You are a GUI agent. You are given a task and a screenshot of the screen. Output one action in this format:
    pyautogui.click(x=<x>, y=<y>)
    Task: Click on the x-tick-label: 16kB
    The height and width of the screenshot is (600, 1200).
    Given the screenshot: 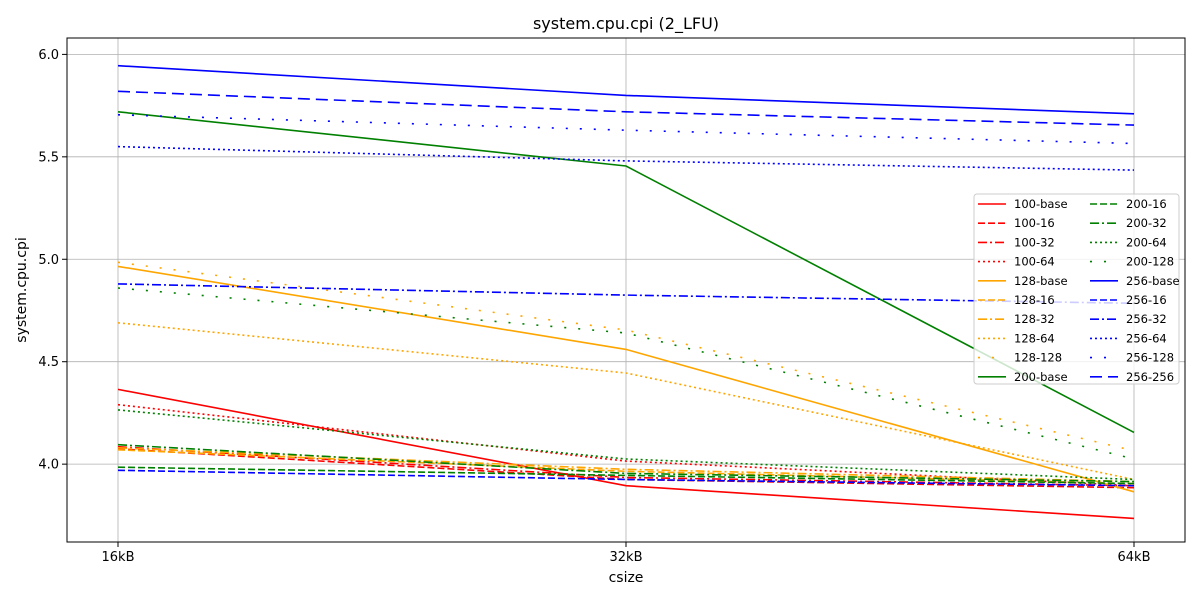 What is the action you would take?
    pyautogui.click(x=118, y=557)
    